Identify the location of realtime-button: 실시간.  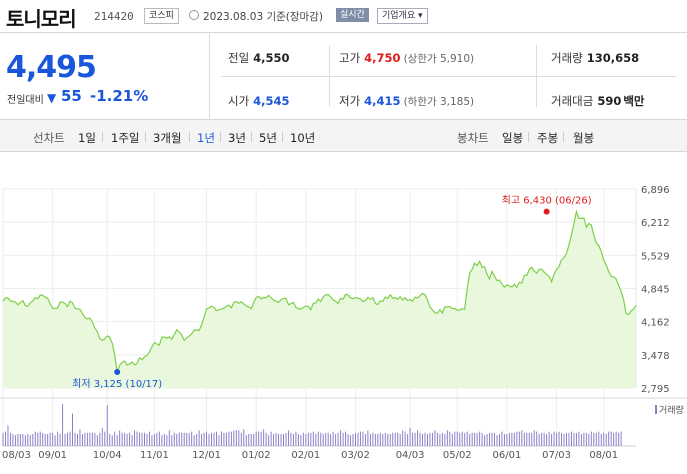
(352, 15).